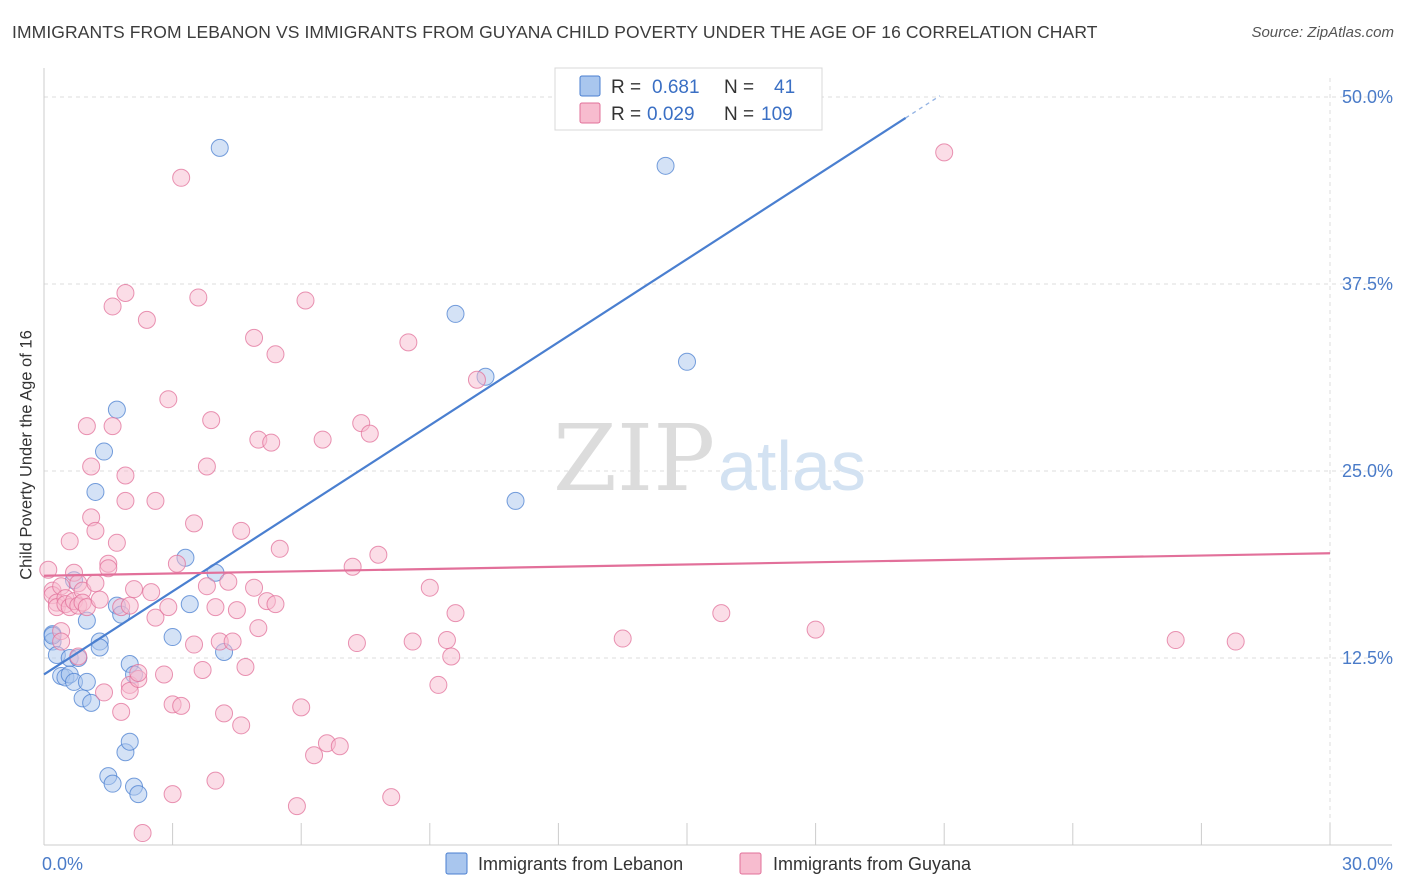 This screenshot has width=1406, height=892. What do you see at coordinates (688, 99) in the screenshot?
I see `legend-box: R = 0.681 N = 41 R = 0.029 N = 109` at bounding box center [688, 99].